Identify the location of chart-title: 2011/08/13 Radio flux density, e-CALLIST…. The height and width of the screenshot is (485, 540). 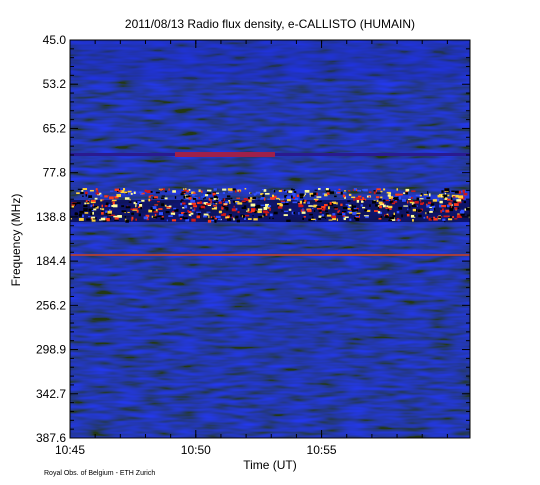
(270, 24).